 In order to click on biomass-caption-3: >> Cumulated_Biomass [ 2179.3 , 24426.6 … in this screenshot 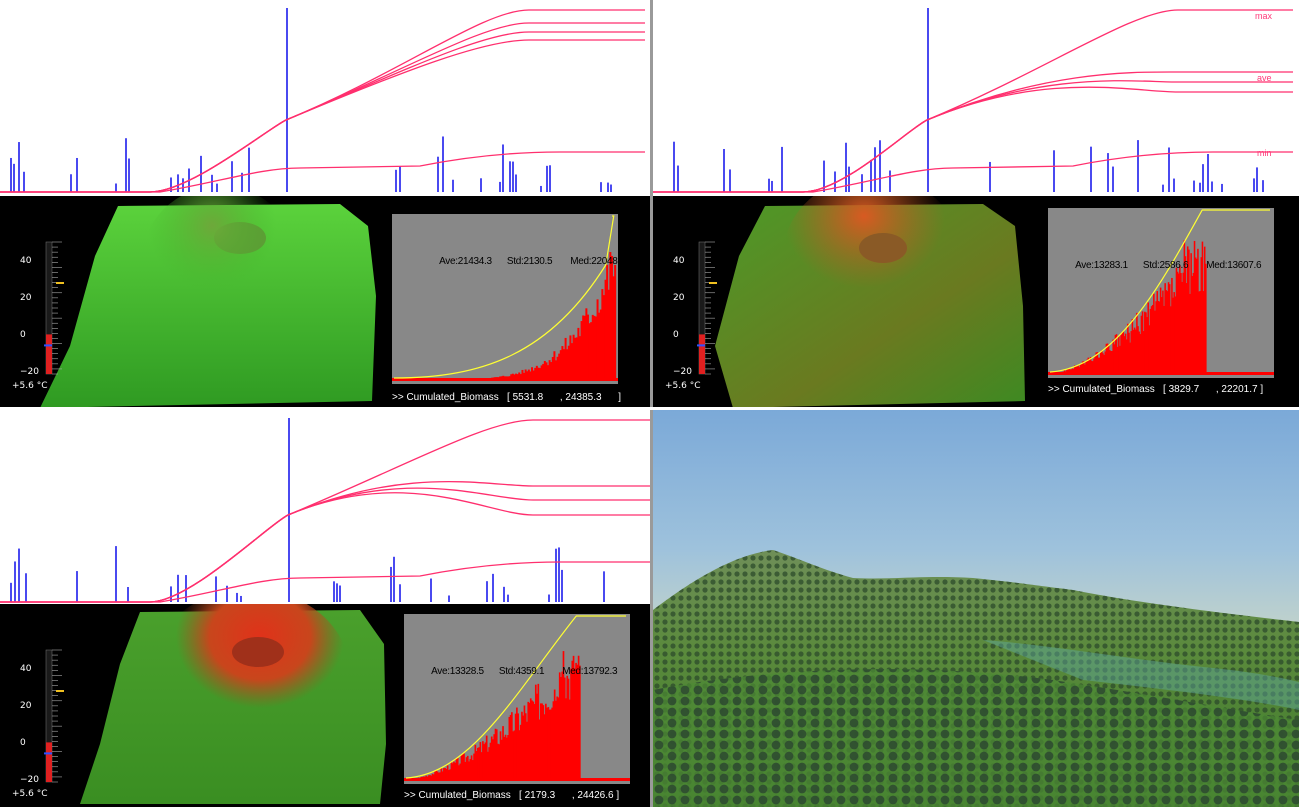, I will do `click(512, 795)`.